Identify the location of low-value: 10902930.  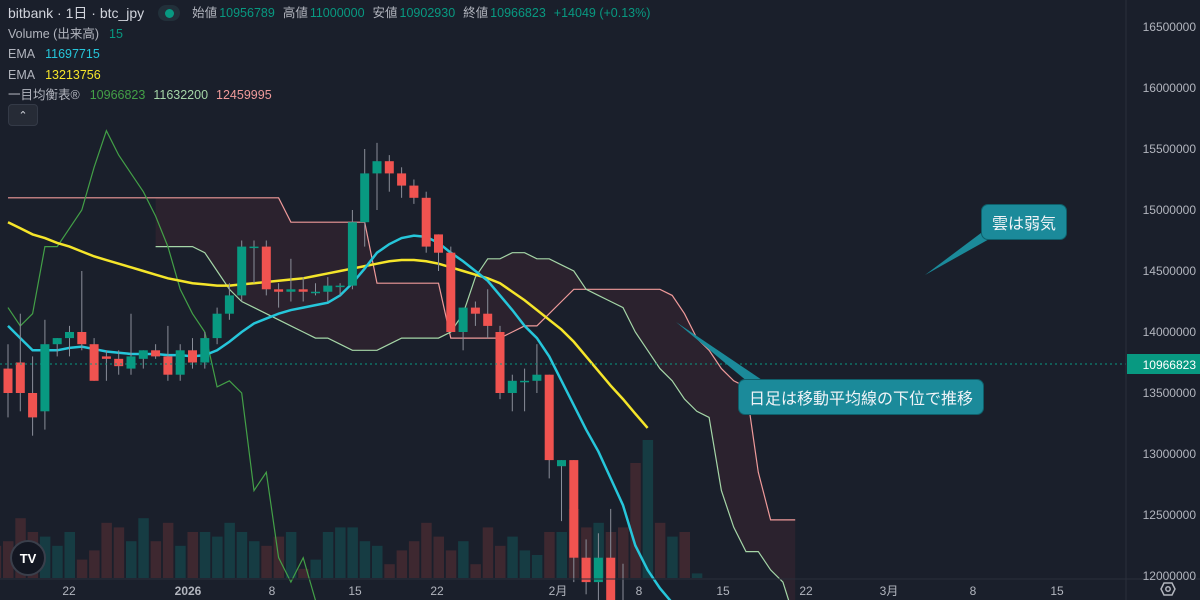
(427, 13).